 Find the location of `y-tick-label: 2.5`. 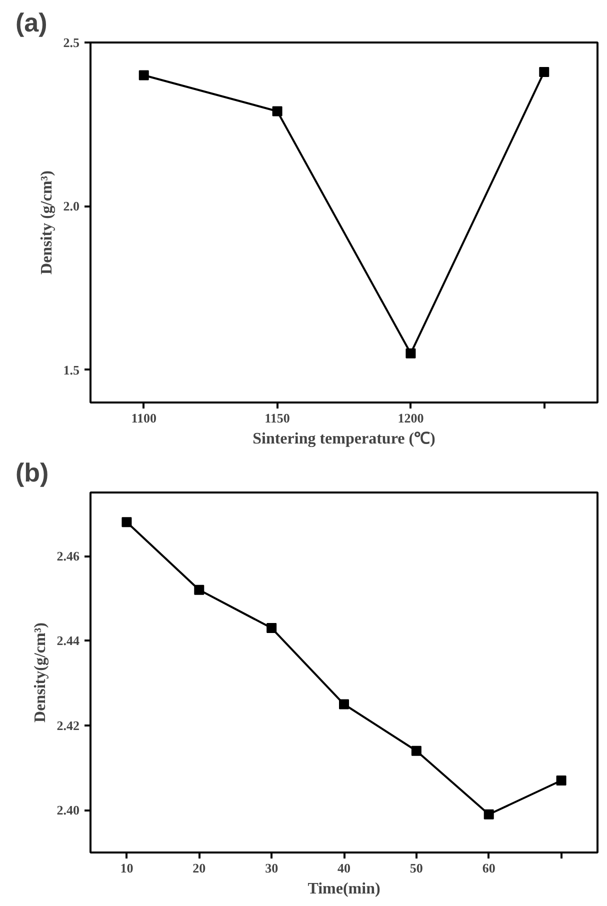

y-tick-label: 2.5 is located at coordinates (71, 42).